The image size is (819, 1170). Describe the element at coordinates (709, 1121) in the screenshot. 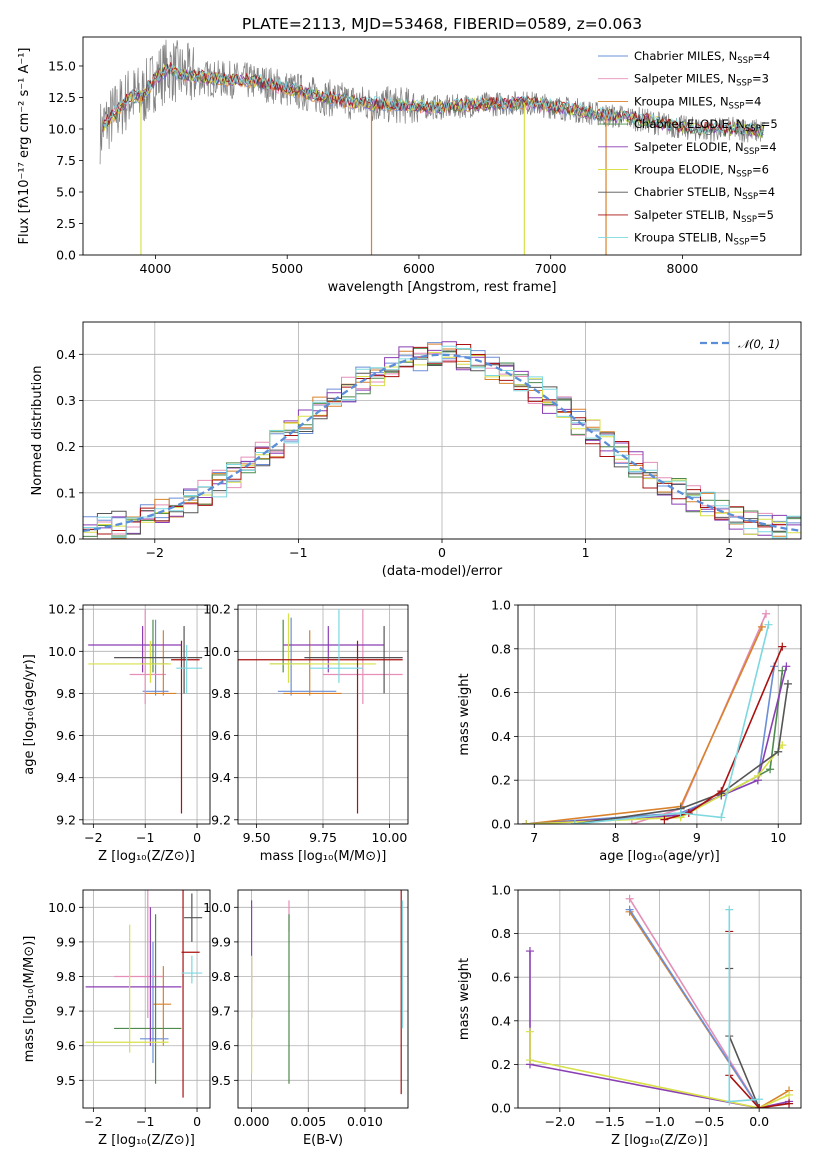

I see `x-tick-label: −0.5` at that location.